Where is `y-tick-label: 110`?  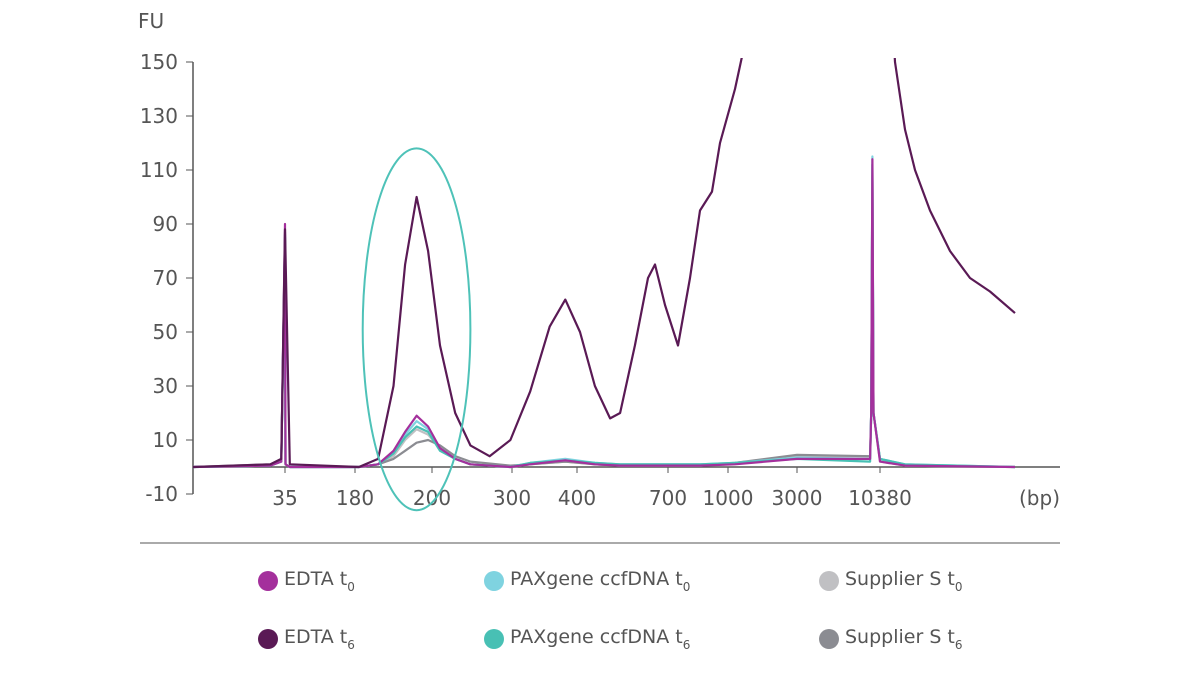
y-tick-label: 110 is located at coordinates (159, 170).